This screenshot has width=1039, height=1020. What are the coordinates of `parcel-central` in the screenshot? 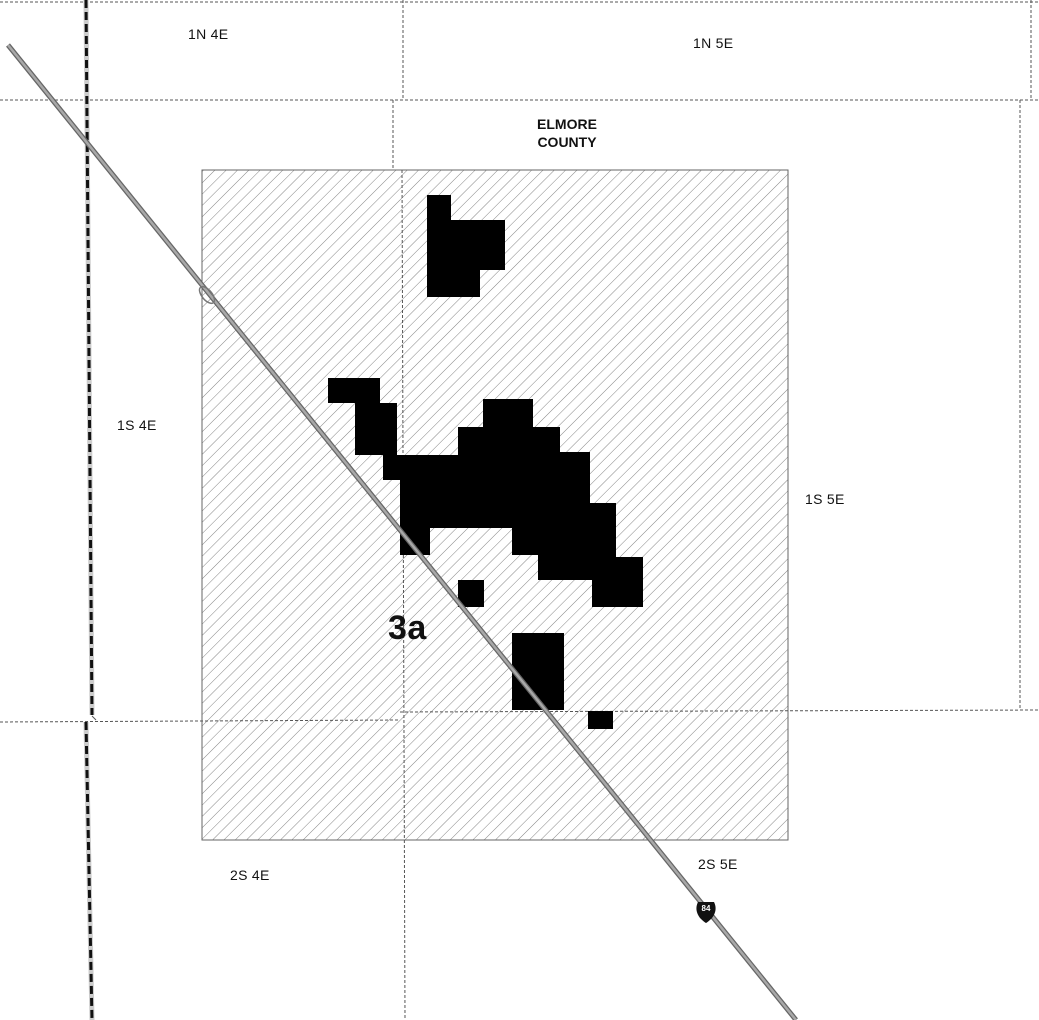 It's located at (485, 492).